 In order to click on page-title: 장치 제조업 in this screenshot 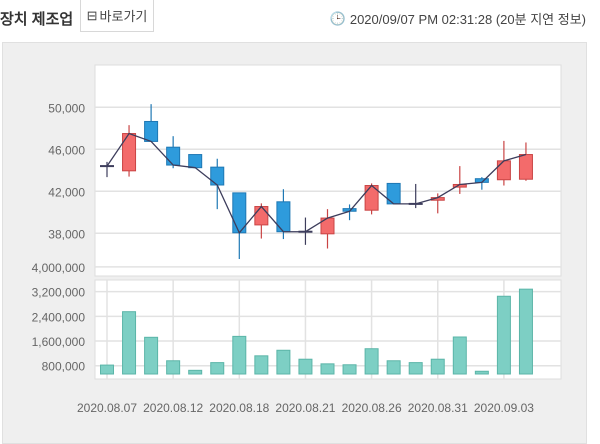, I will do `click(37, 19)`.